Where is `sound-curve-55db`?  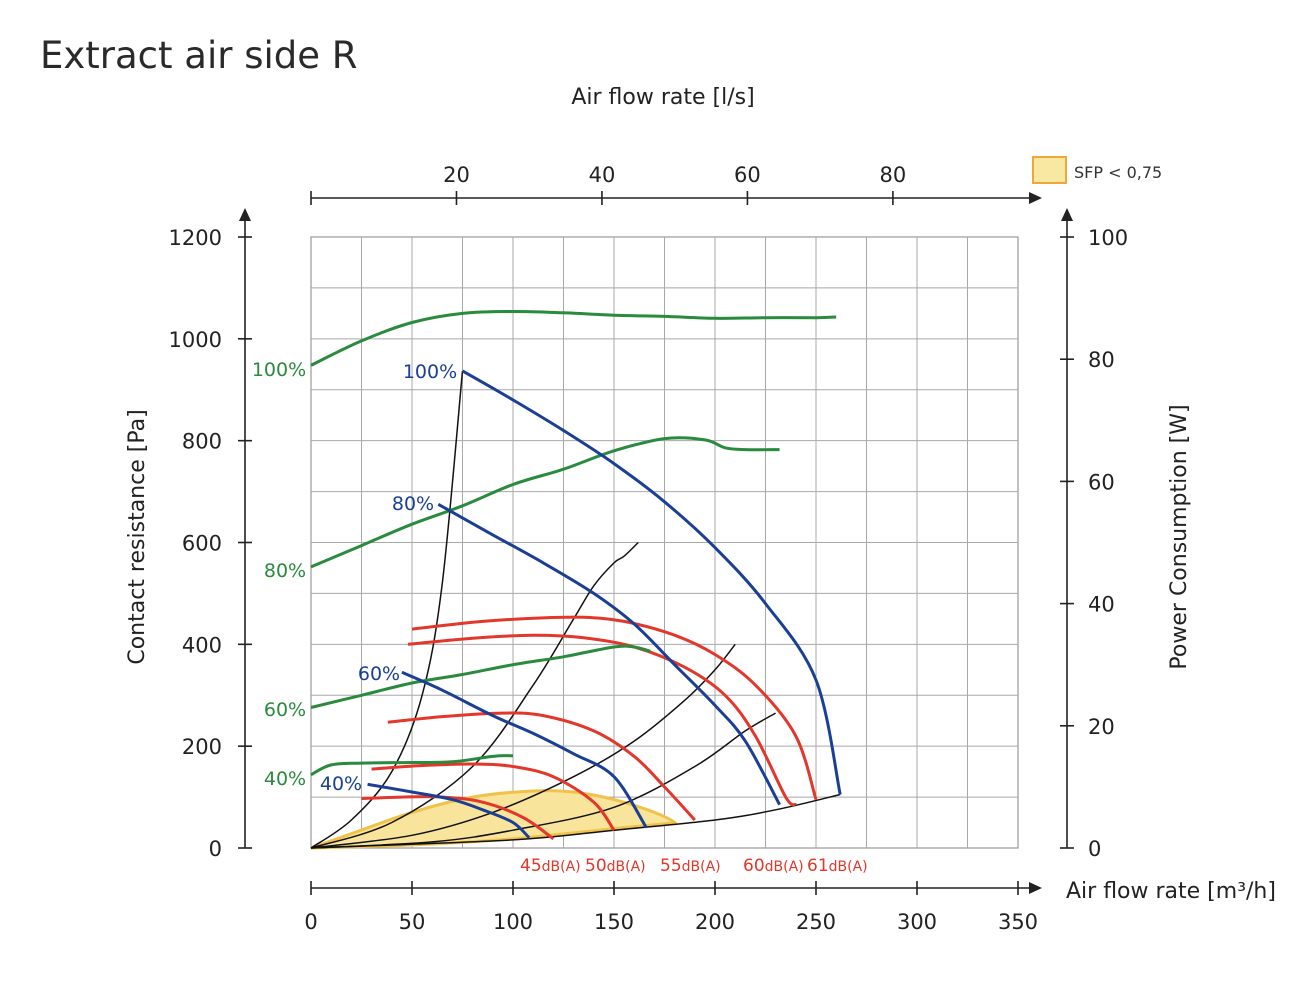 sound-curve-55db is located at coordinates (541, 766).